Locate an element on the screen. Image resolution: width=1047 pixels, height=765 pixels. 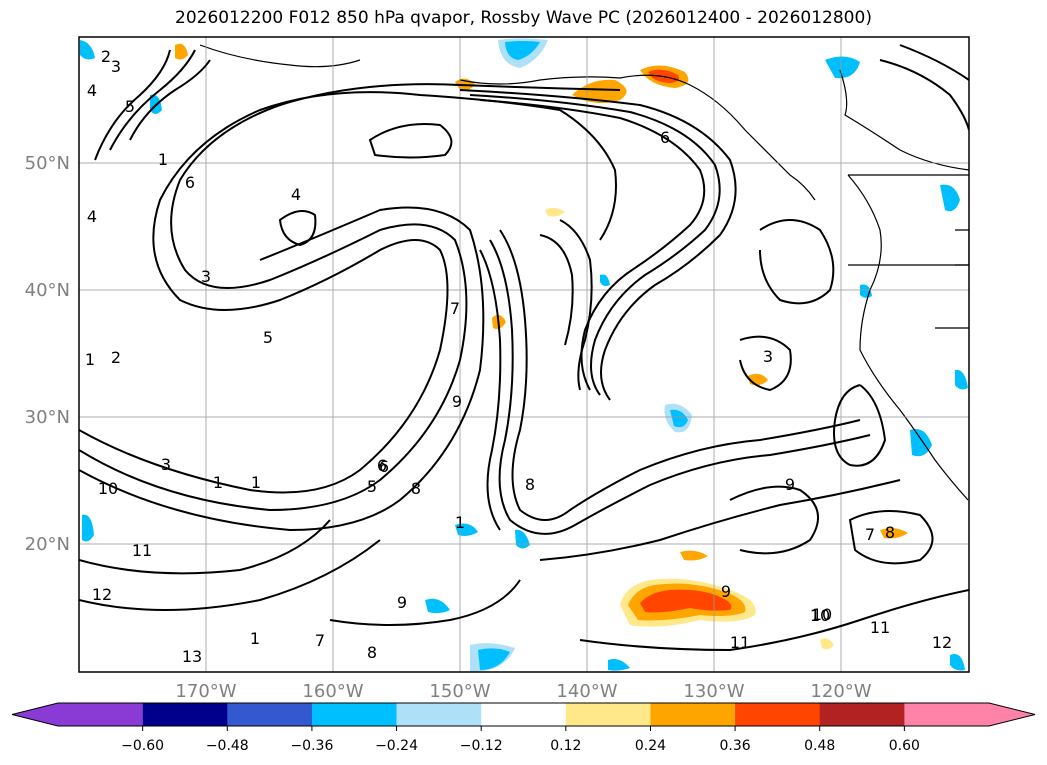
longitude-tick-label: 130°W is located at coordinates (713, 691).